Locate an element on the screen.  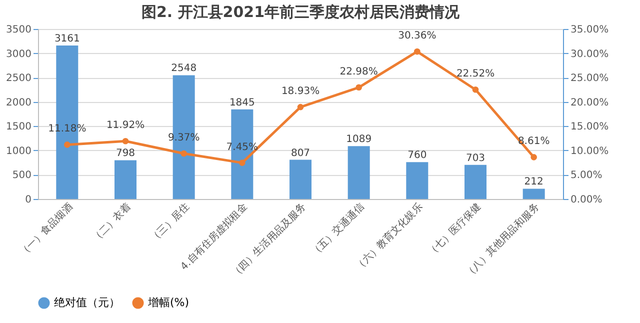
x-tick-label: （二）衣着 is located at coordinates (111, 222).